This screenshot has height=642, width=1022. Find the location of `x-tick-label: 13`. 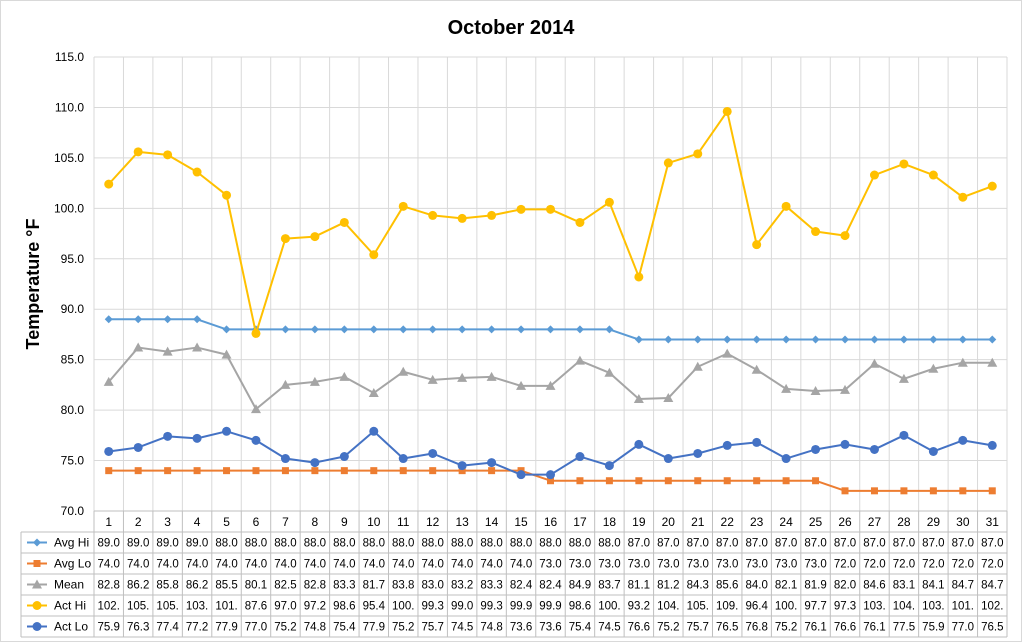

x-tick-label: 13 is located at coordinates (462, 522).